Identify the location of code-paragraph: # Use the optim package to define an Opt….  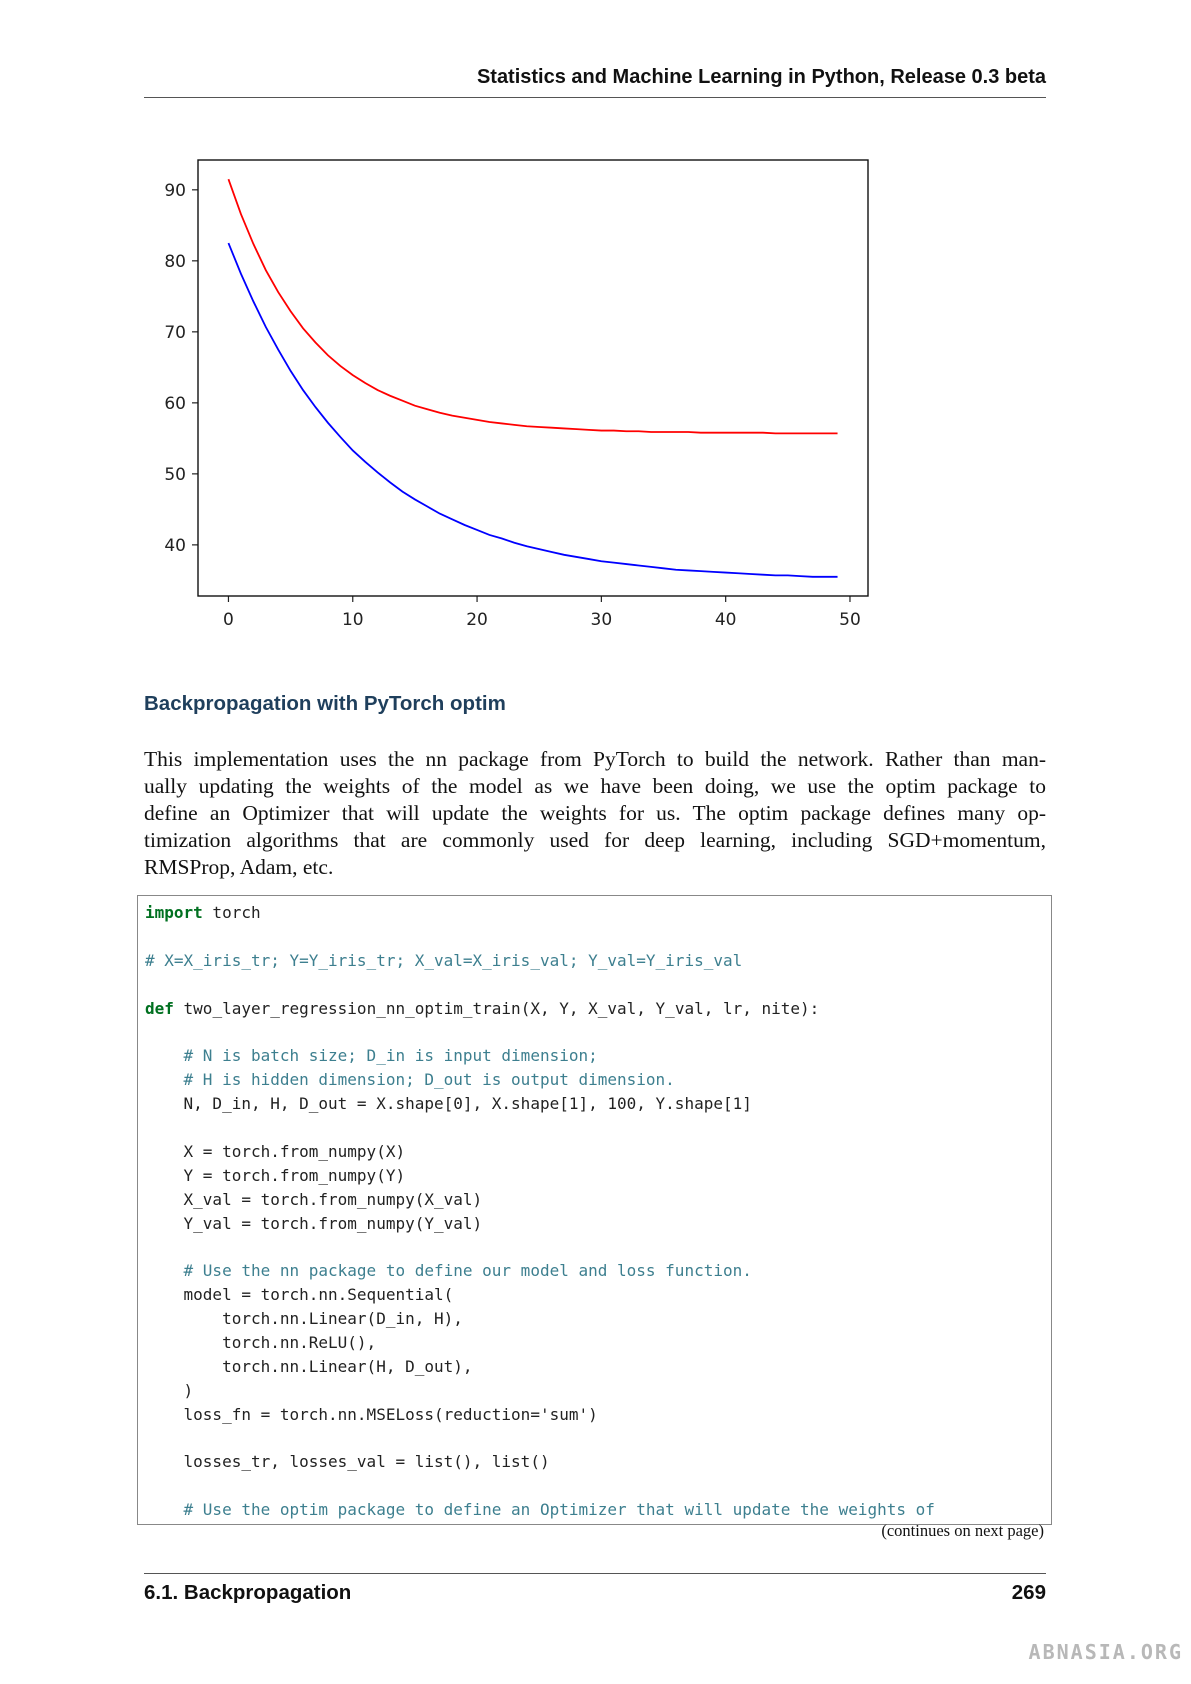
(540, 1510).